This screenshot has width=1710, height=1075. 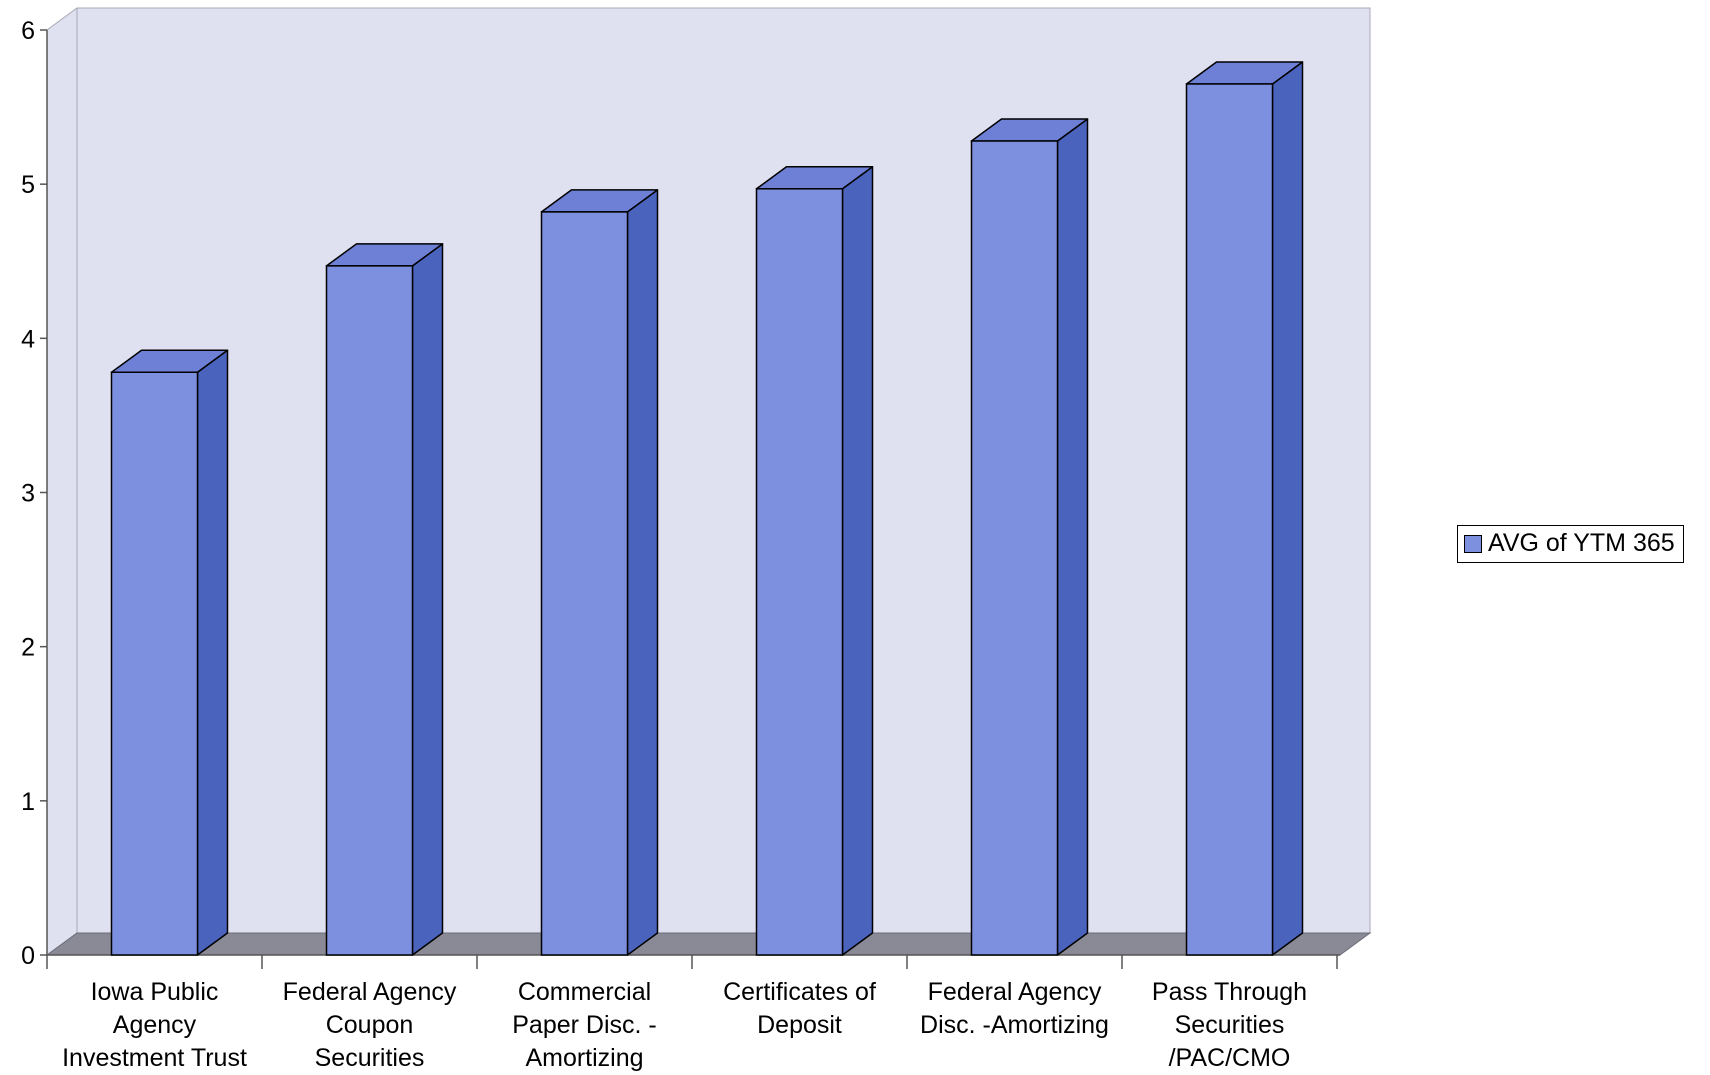 I want to click on legend: AVG of YTM 365, so click(x=1570, y=544).